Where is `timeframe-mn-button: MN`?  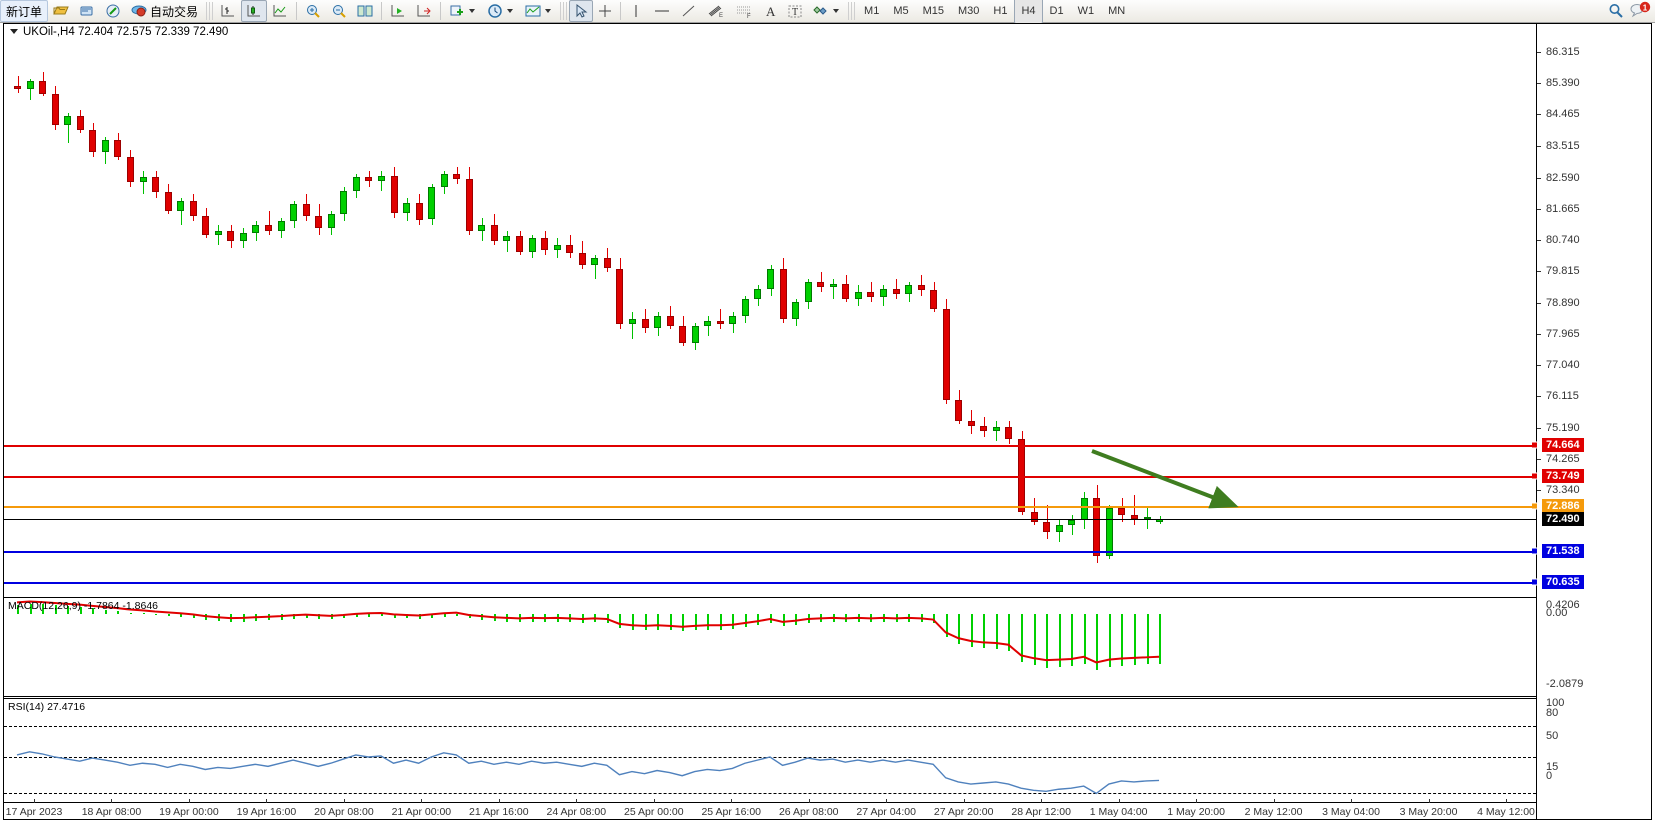 timeframe-mn-button: MN is located at coordinates (1116, 12).